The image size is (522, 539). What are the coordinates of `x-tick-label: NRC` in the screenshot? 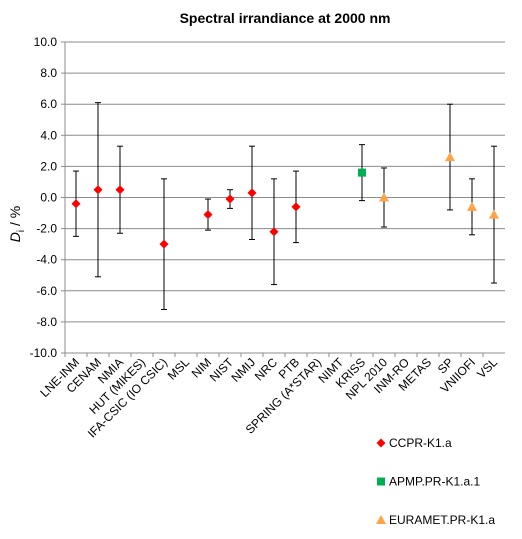 It's located at (266, 369).